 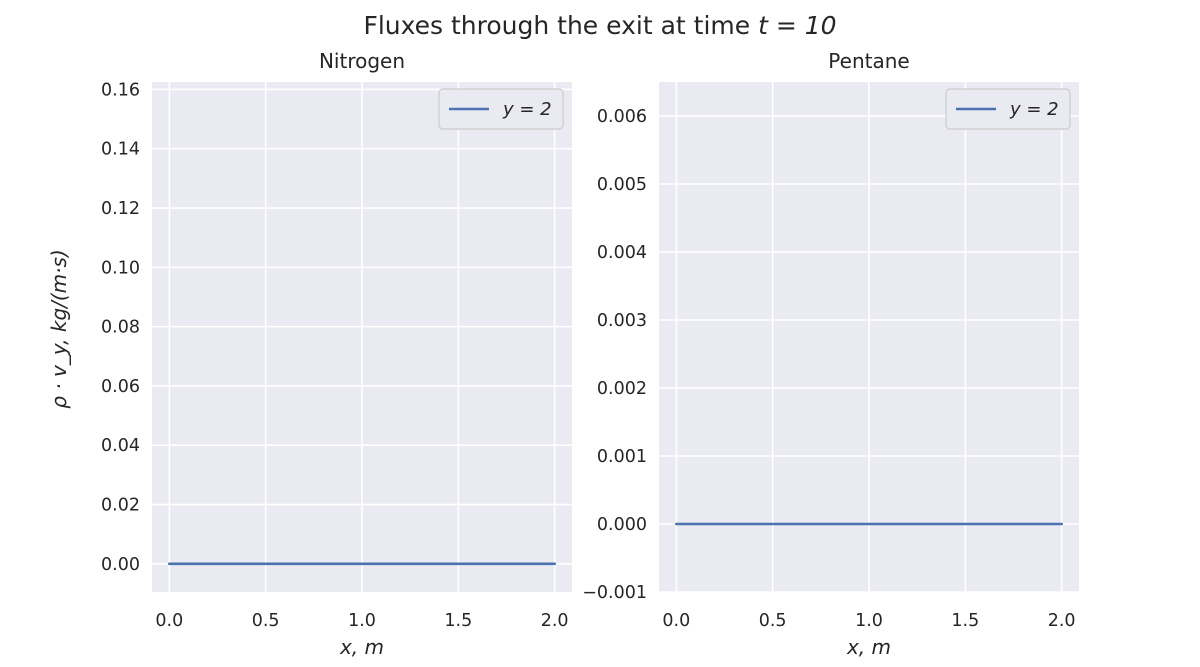 I want to click on y-tick-label: 0.003, so click(x=622, y=321).